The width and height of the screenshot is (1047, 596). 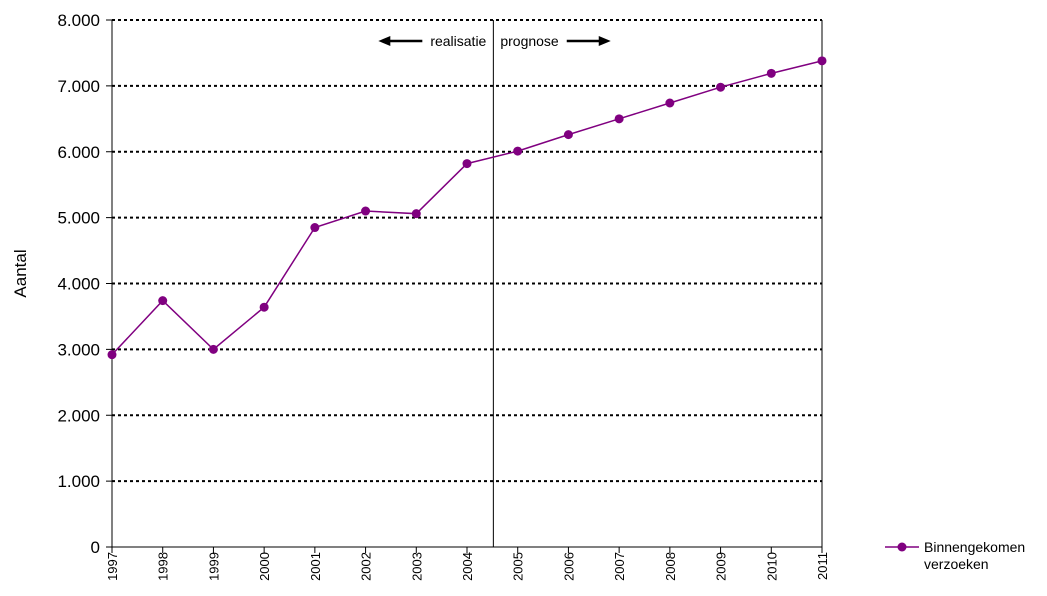 What do you see at coordinates (771, 566) in the screenshot?
I see `x-tick-label: 2010` at bounding box center [771, 566].